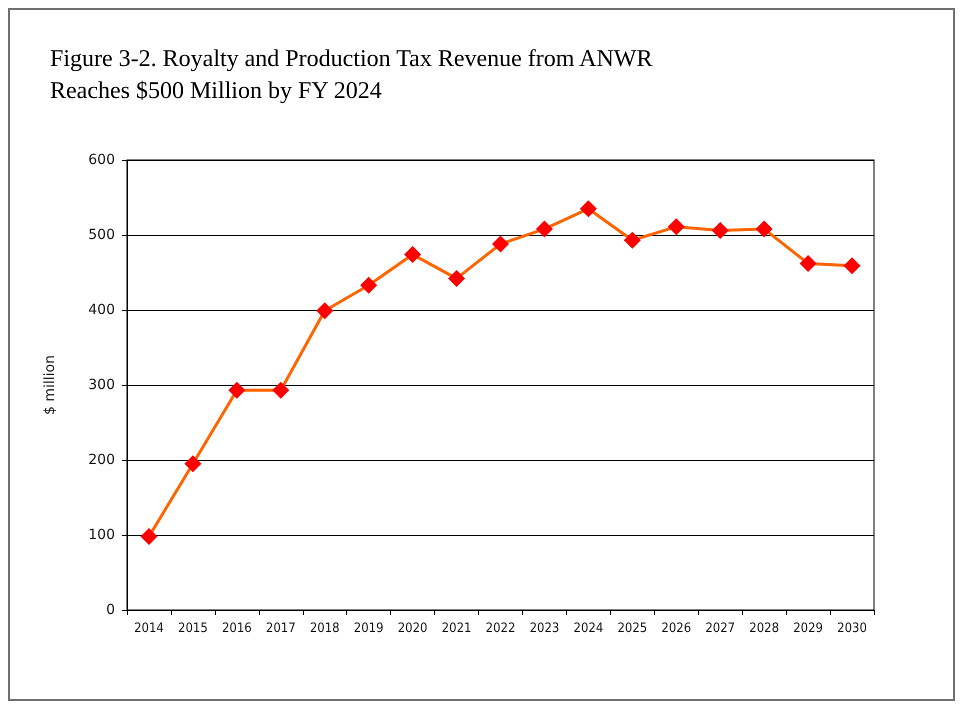 Image resolution: width=963 pixels, height=709 pixels. Describe the element at coordinates (237, 628) in the screenshot. I see `x-tick-label: 2016` at that location.